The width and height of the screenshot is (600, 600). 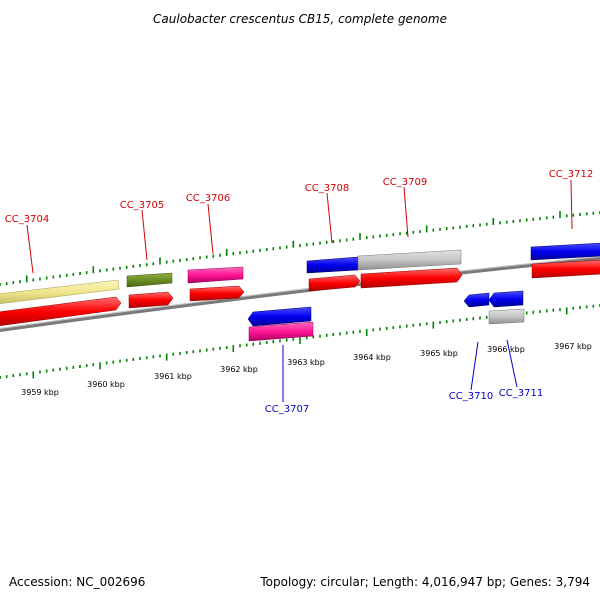 I want to click on gene-block-cc3705, so click(x=149, y=280).